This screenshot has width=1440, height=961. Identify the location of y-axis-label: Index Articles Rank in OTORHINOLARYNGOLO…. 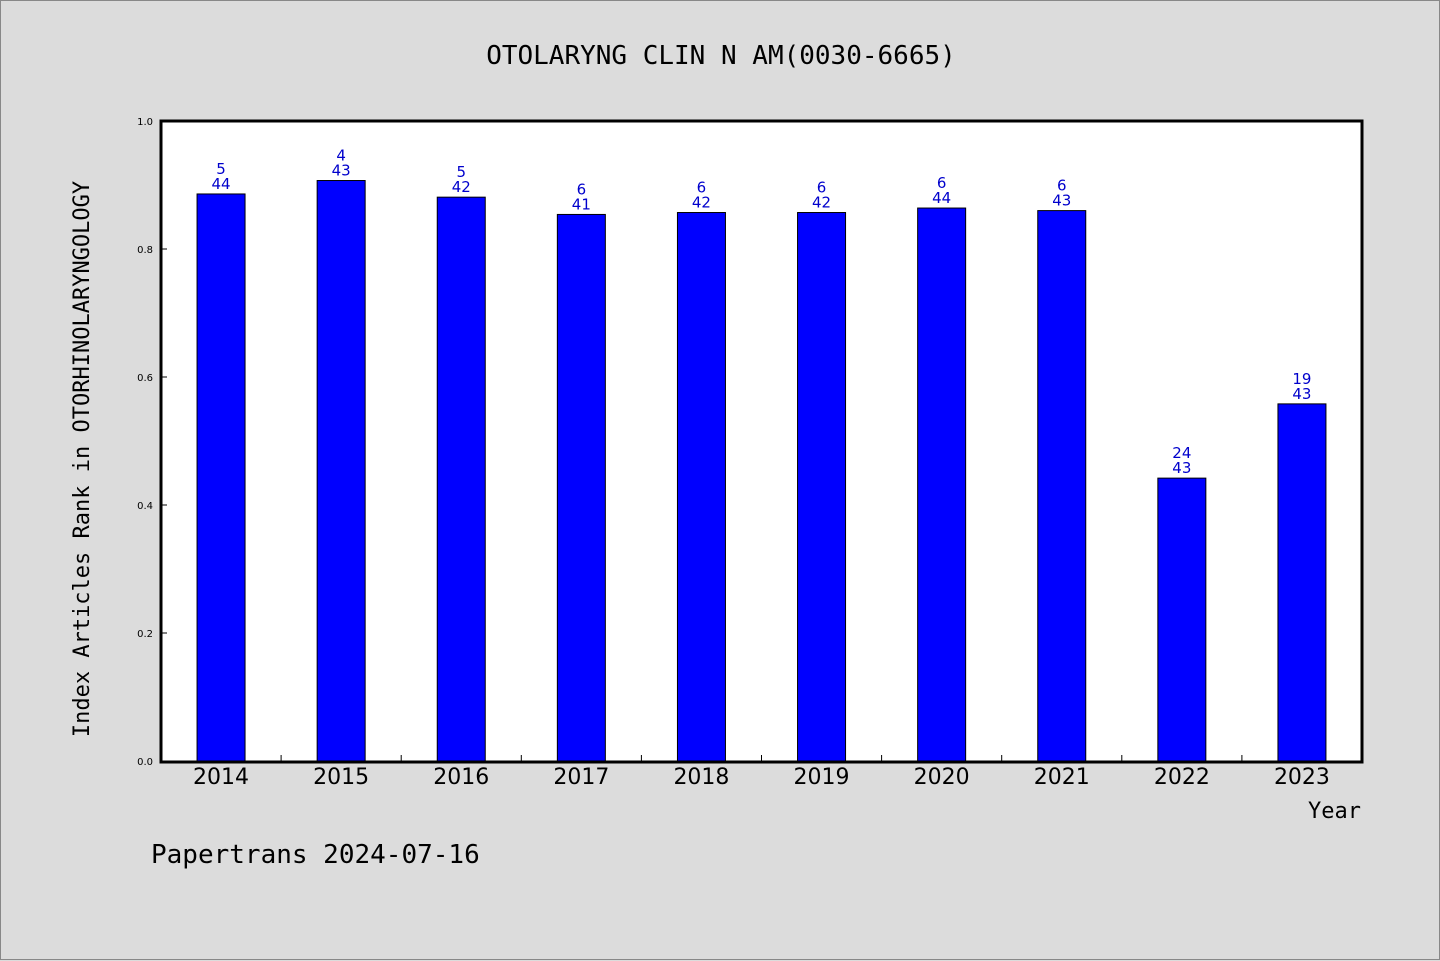
(82, 459).